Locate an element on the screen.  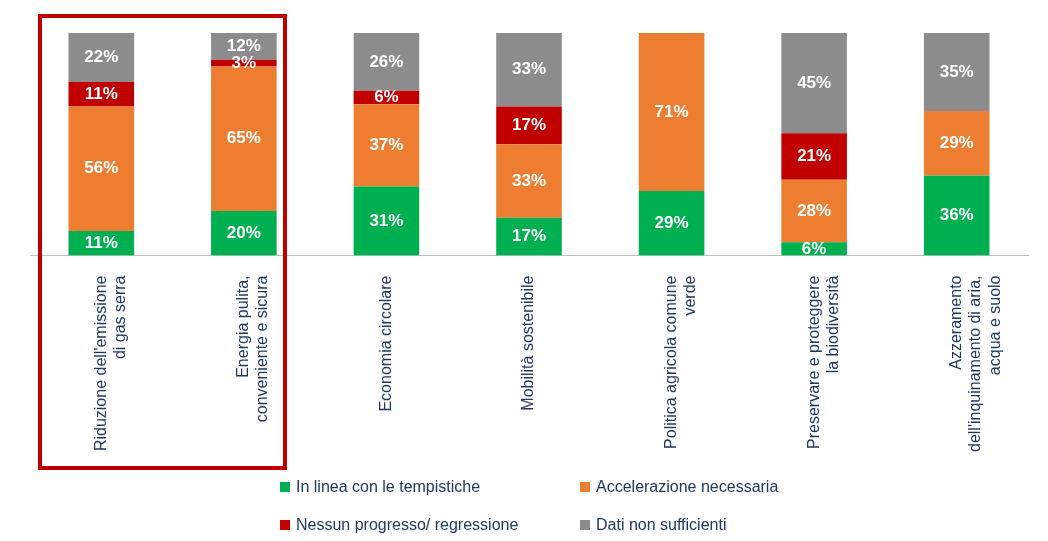
data-label: 37% is located at coordinates (386, 145).